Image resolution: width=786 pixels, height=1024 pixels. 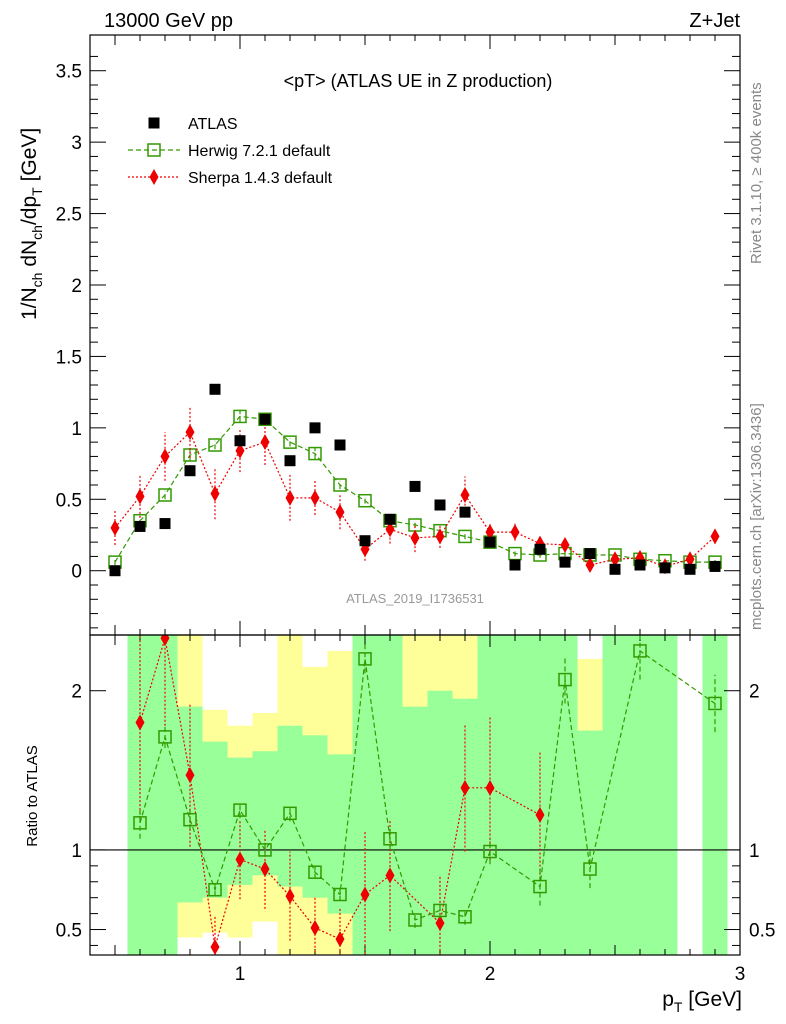 I want to click on process-label: Z+Jet, so click(x=714, y=21).